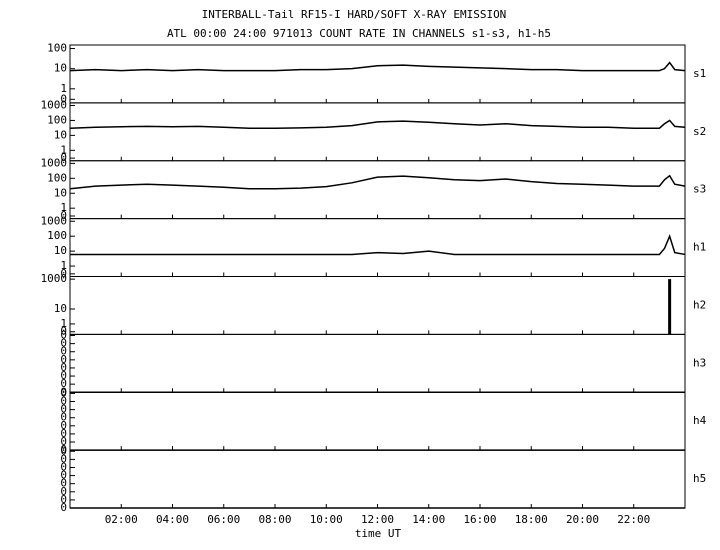 This screenshot has height=550, width=720. What do you see at coordinates (670, 307) in the screenshot?
I see `bar` at bounding box center [670, 307].